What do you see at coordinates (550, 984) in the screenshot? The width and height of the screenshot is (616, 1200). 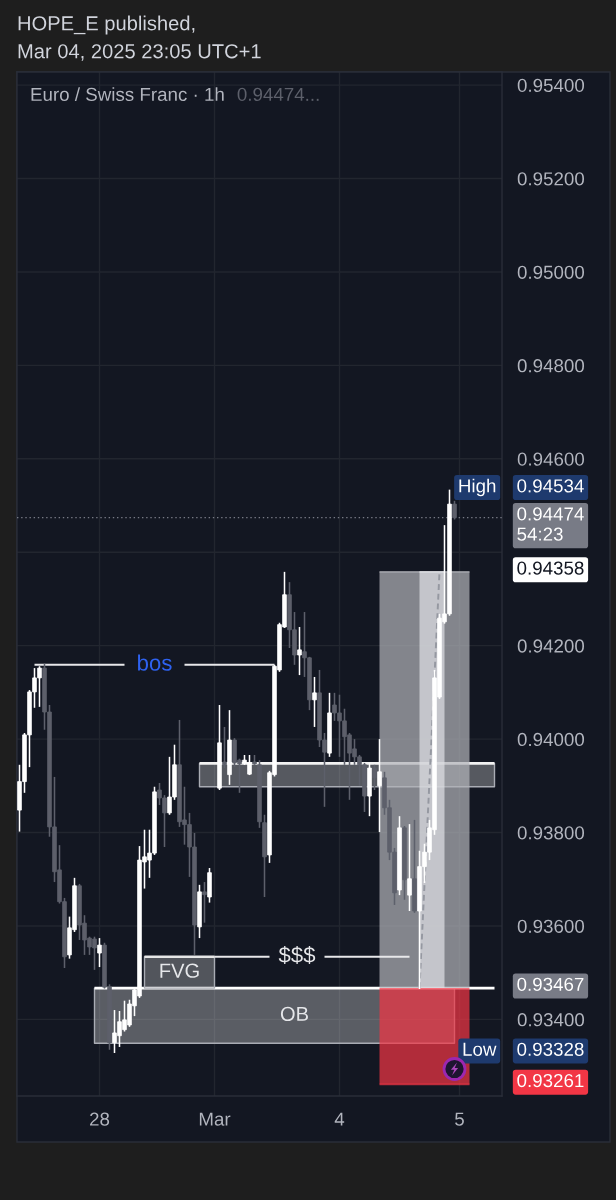 I see `text: 0.93467` at bounding box center [550, 984].